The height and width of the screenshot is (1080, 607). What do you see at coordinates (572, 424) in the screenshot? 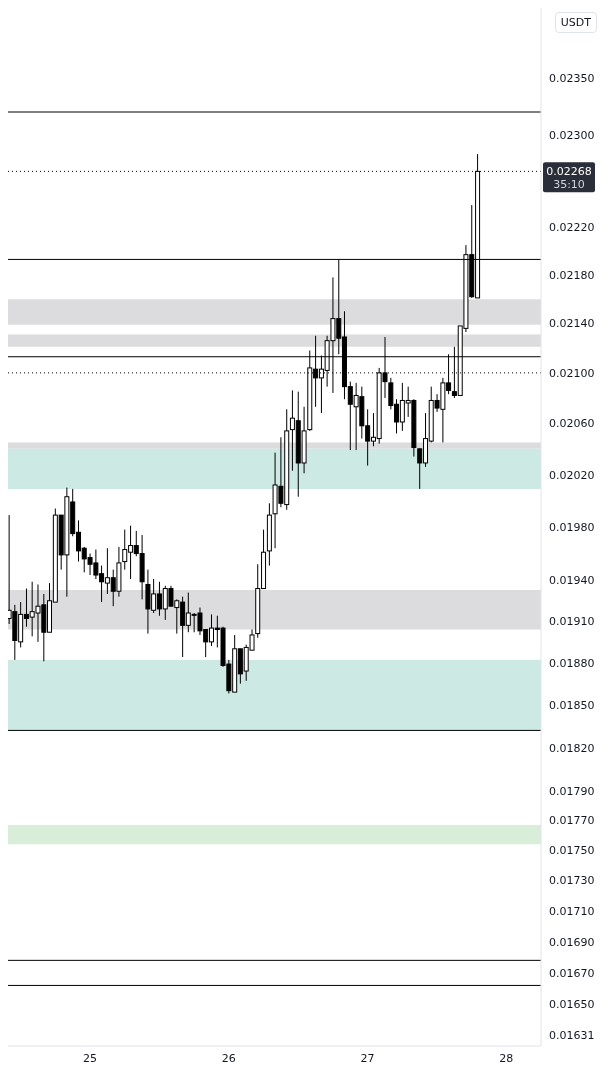
I see `y-tick-label: 0.02060` at bounding box center [572, 424].